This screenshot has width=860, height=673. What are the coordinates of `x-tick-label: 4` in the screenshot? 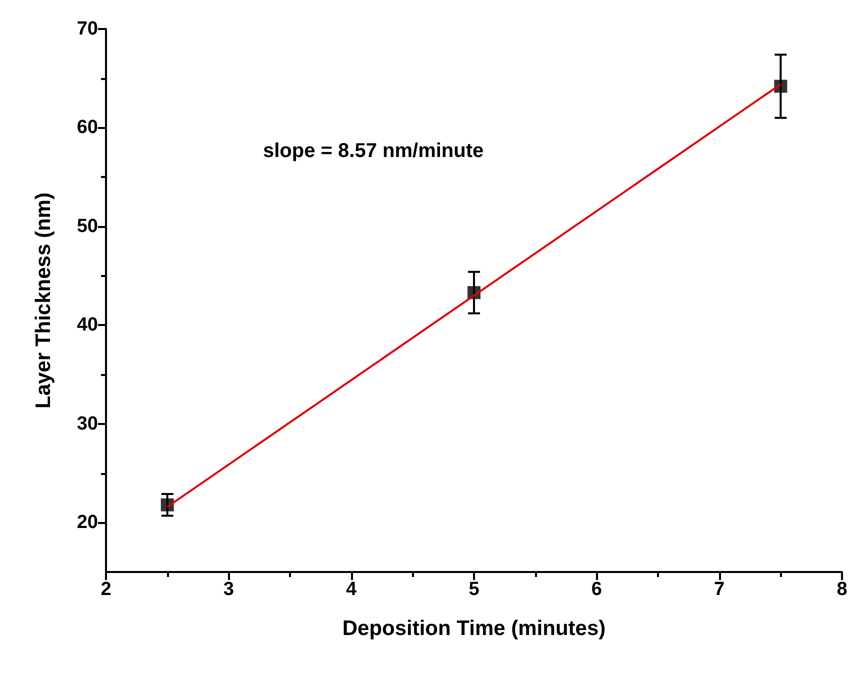 It's located at (352, 589).